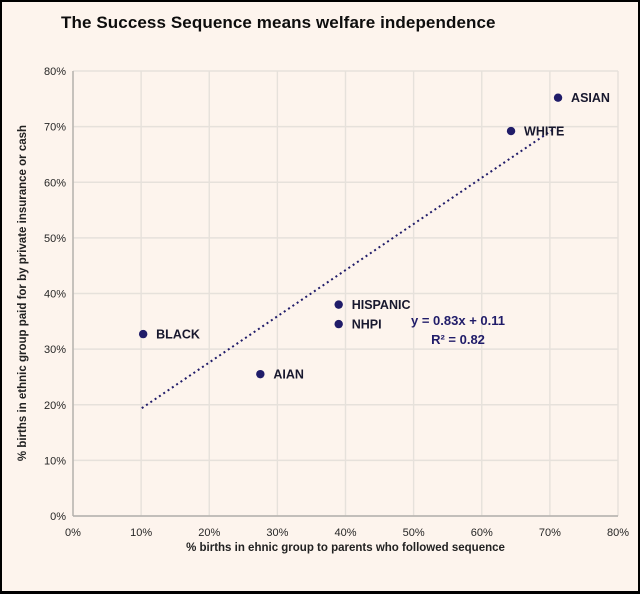 This screenshot has height=594, width=640. I want to click on data-point-label: ASIAN, so click(590, 98).